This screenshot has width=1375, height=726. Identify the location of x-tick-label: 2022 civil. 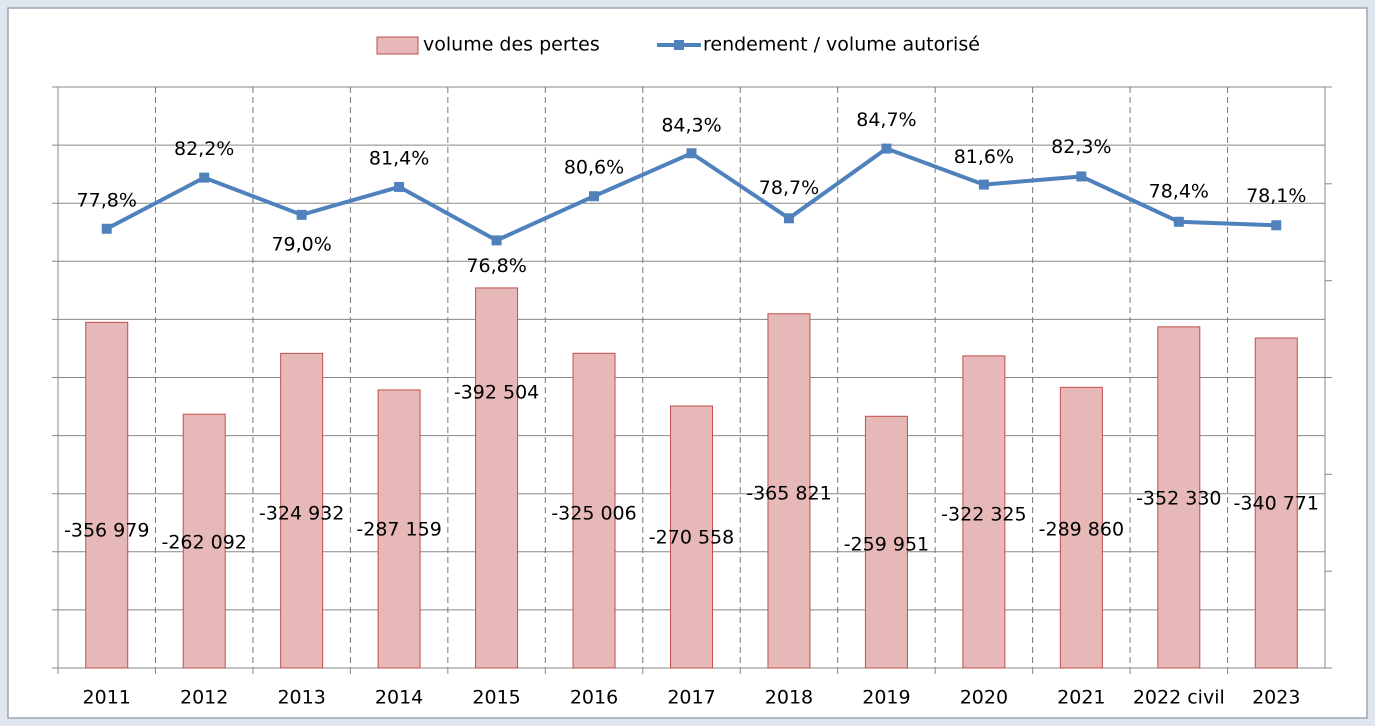
(1179, 698).